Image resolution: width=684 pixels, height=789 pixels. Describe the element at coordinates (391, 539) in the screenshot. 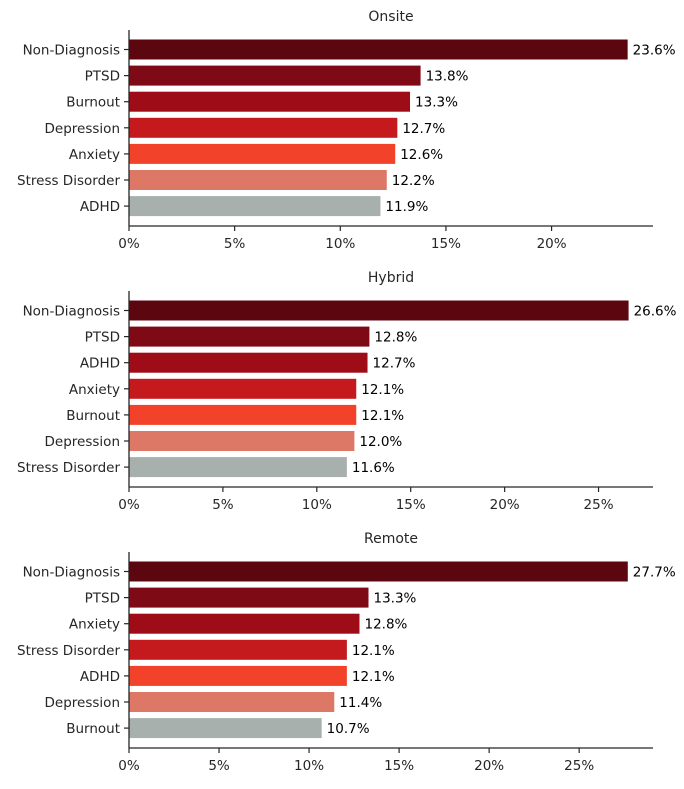

I see `panel-title: Remote` at that location.